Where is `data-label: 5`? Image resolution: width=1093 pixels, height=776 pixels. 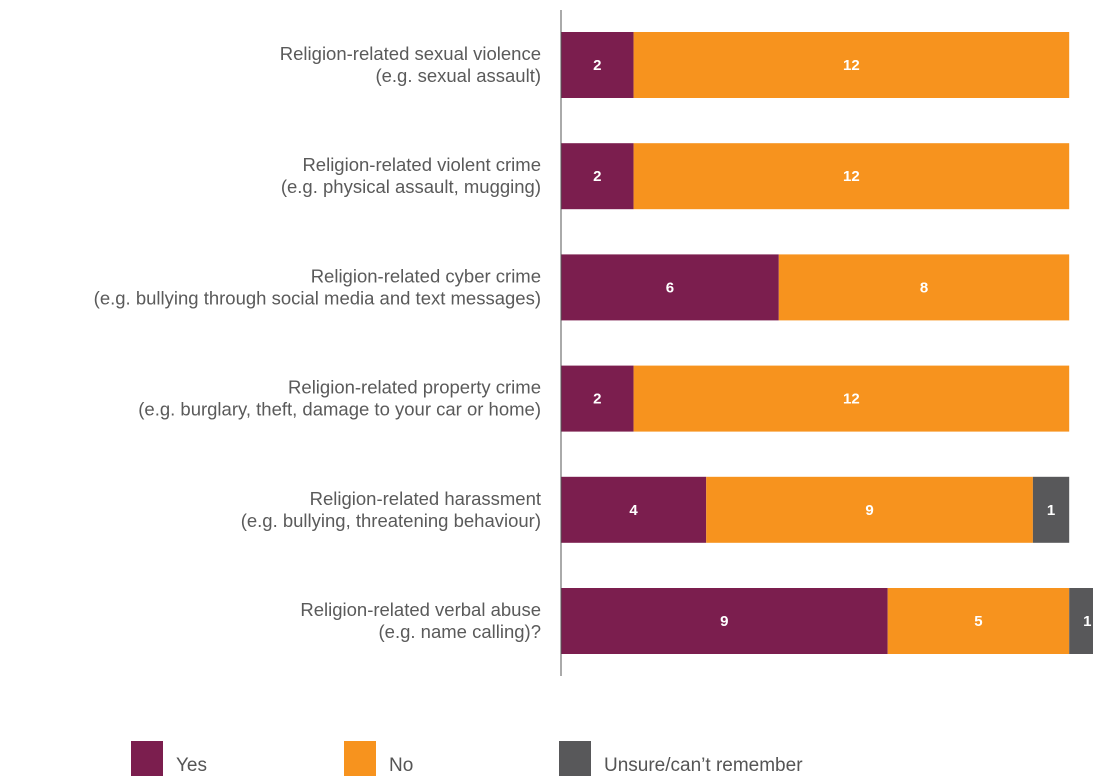
data-label: 5 is located at coordinates (978, 621).